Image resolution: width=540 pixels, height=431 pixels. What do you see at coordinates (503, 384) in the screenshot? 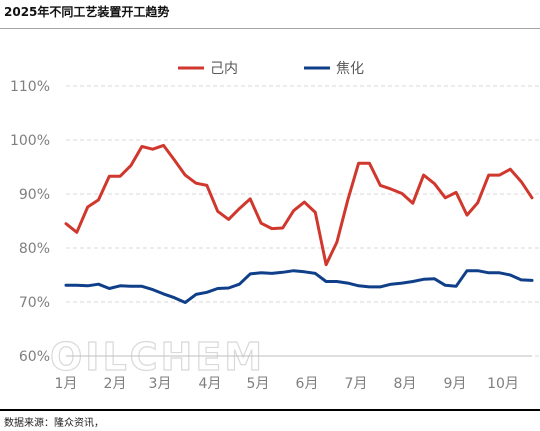
I see `x-tick-label: 10月` at bounding box center [503, 384].